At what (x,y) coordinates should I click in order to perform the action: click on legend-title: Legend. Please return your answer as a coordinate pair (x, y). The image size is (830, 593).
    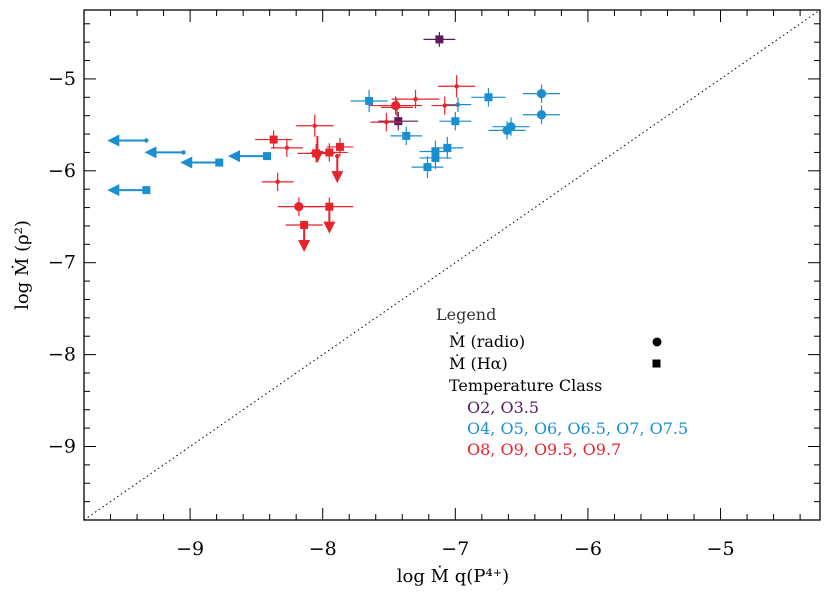
    Looking at the image, I should click on (466, 314).